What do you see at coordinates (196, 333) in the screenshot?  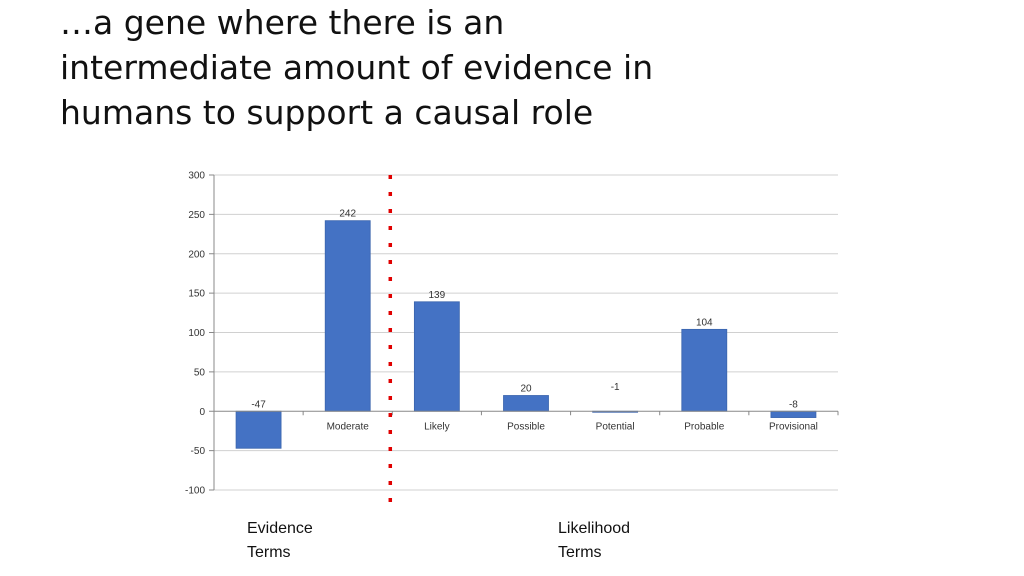 I see `y-tick-label: 100` at bounding box center [196, 333].